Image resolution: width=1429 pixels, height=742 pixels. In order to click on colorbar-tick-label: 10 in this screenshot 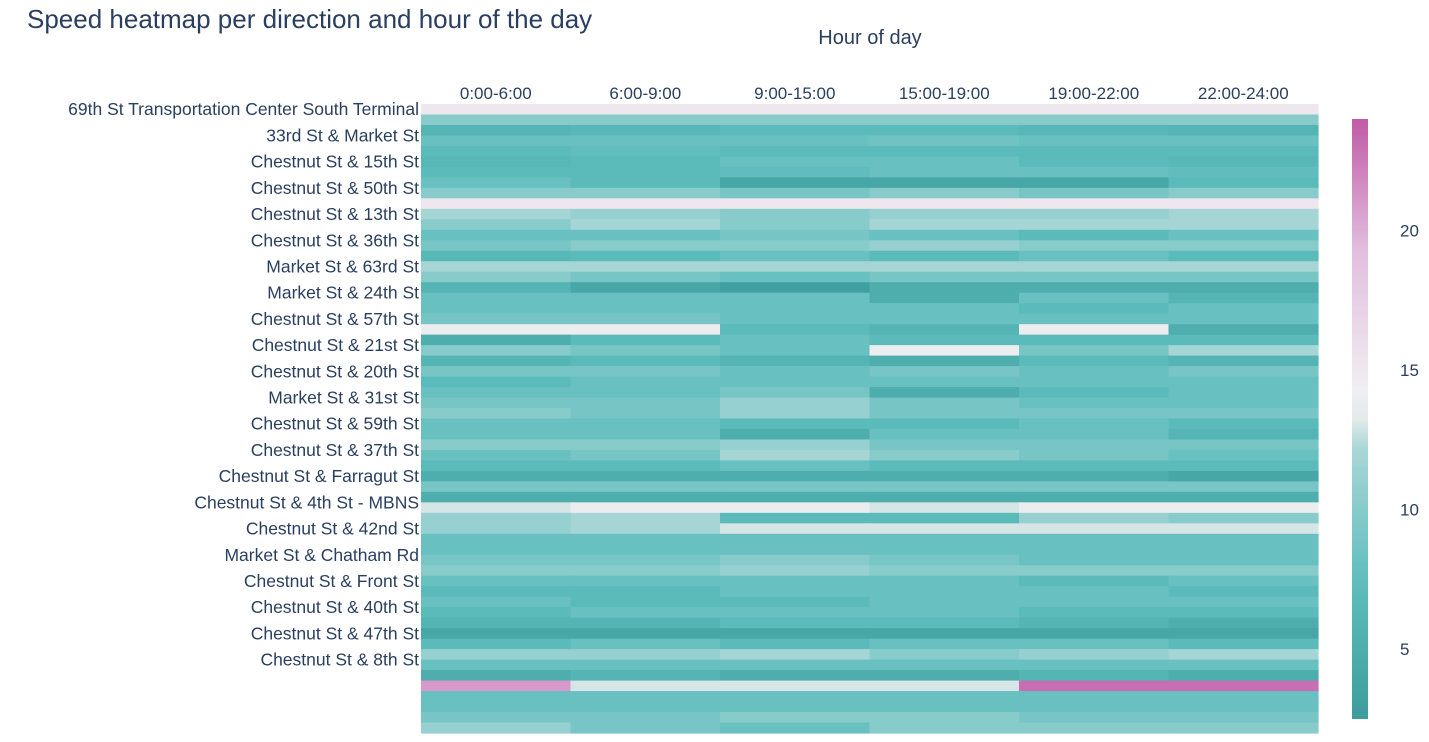, I will do `click(1409, 510)`.